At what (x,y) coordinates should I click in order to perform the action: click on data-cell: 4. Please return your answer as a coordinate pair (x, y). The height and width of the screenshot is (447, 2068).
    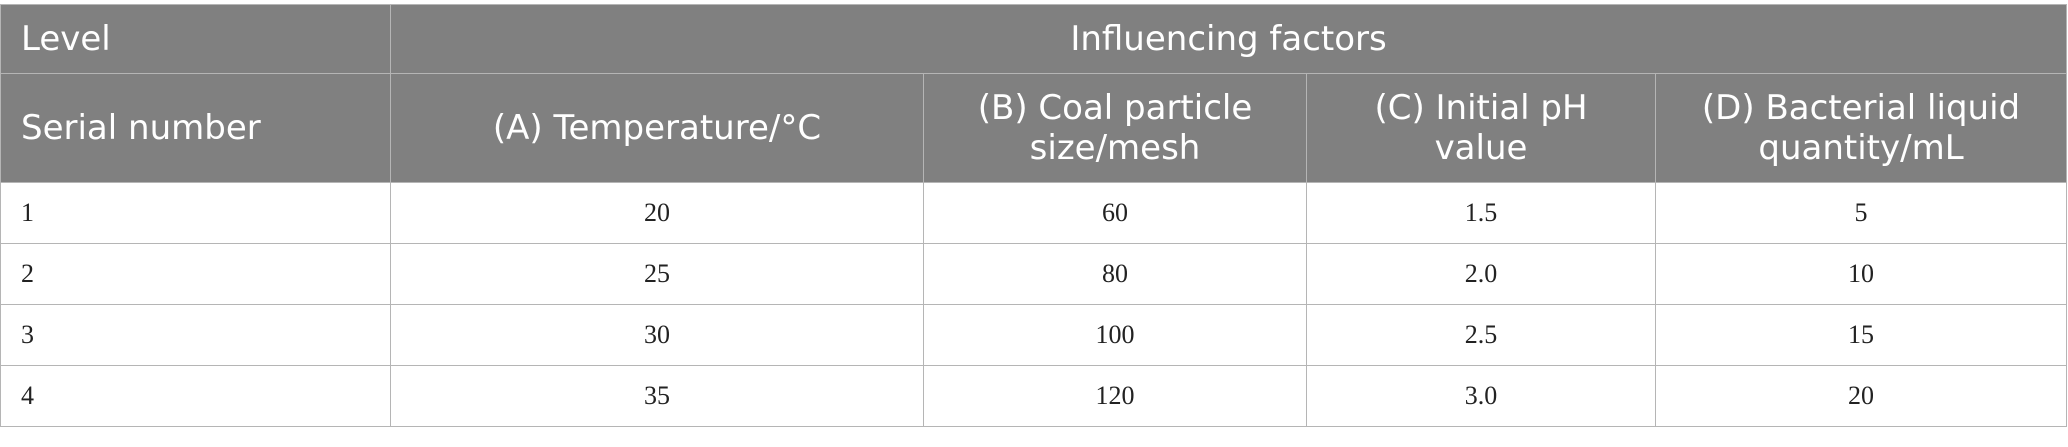
    Looking at the image, I should click on (195, 396).